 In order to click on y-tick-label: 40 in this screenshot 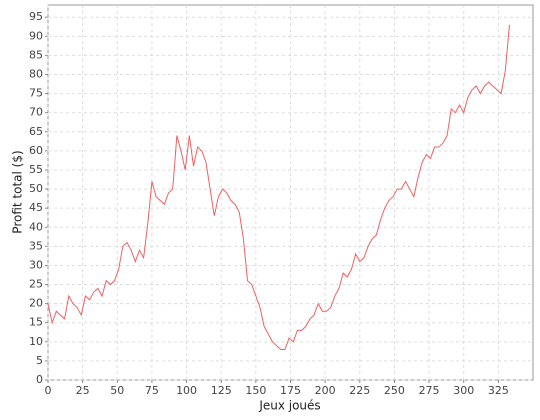, I will do `click(36, 226)`.